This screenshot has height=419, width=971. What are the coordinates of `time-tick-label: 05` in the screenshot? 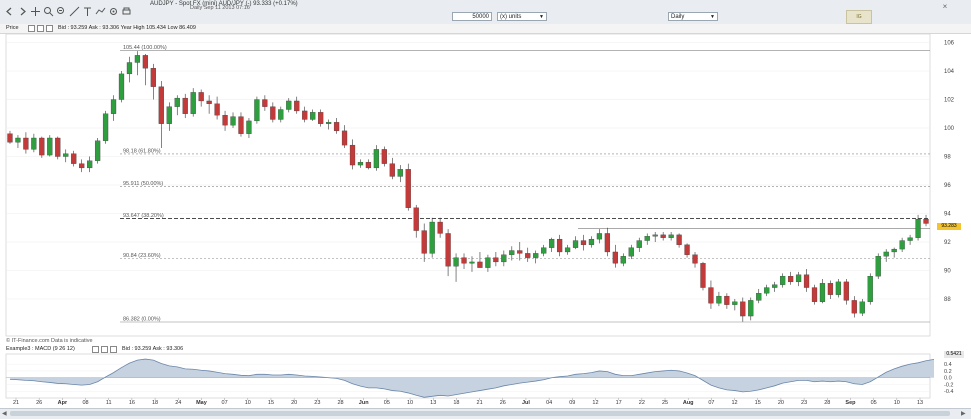 It's located at (387, 403).